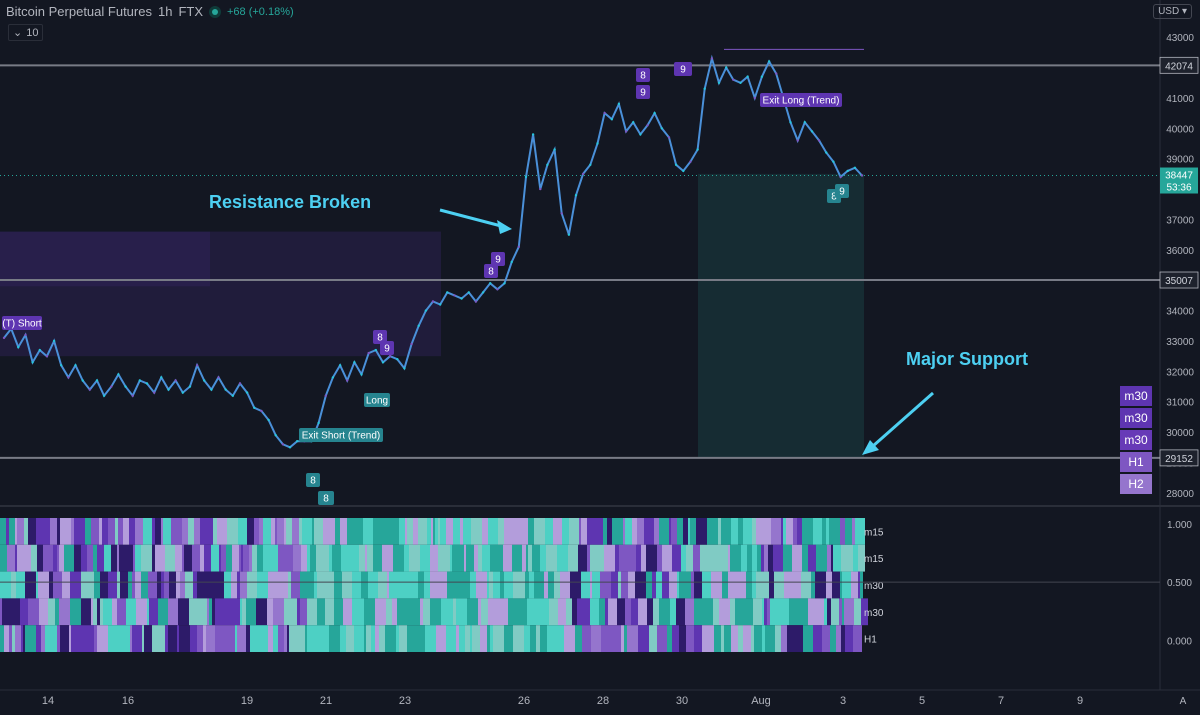 This screenshot has width=1200, height=715. What do you see at coordinates (1172, 11) in the screenshot?
I see `currency-select: USD ▾` at bounding box center [1172, 11].